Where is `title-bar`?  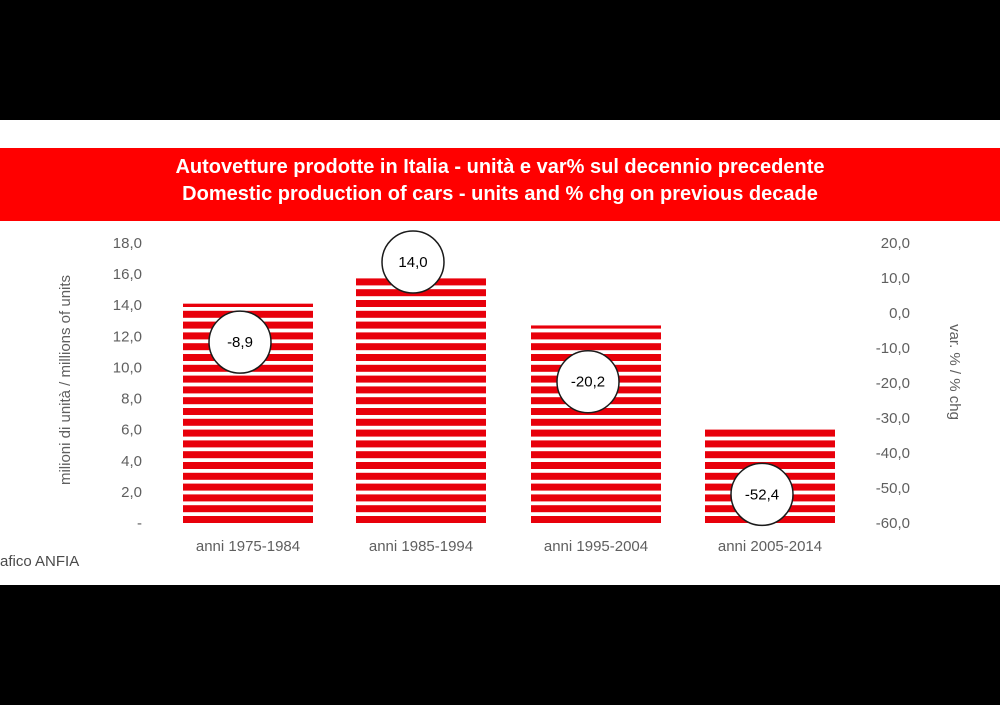 title-bar is located at coordinates (500, 184).